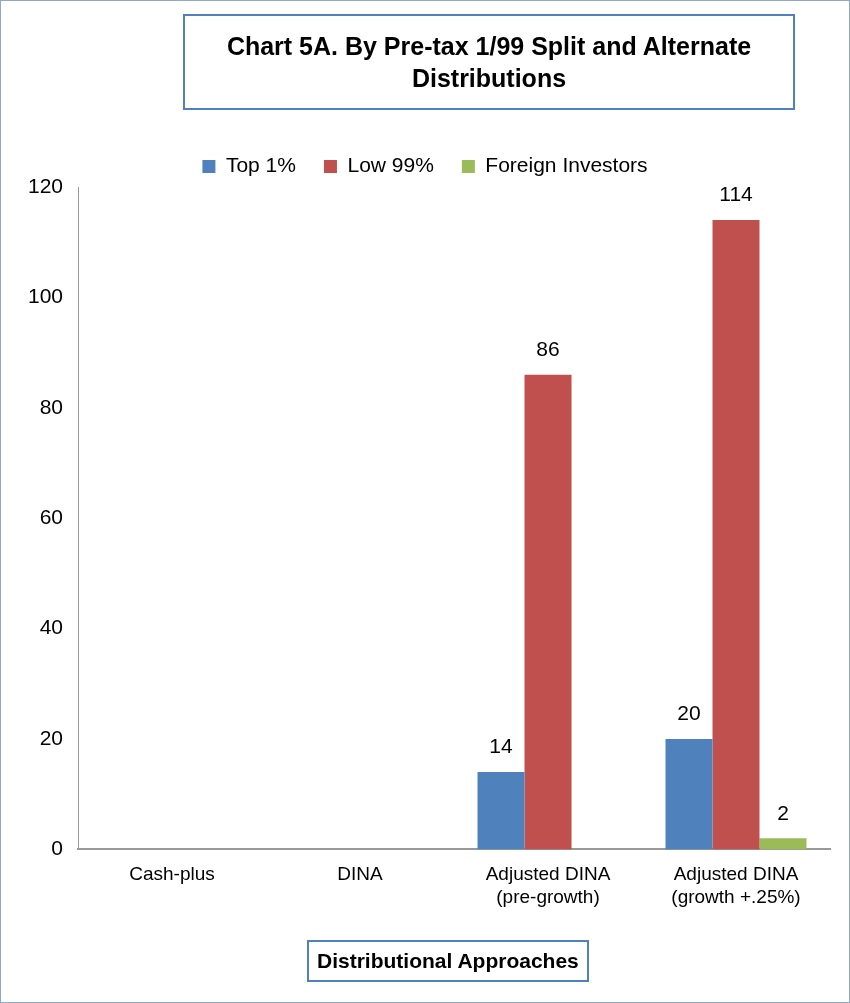 This screenshot has width=850, height=1003. I want to click on legend-label: Top 1%, so click(260, 165).